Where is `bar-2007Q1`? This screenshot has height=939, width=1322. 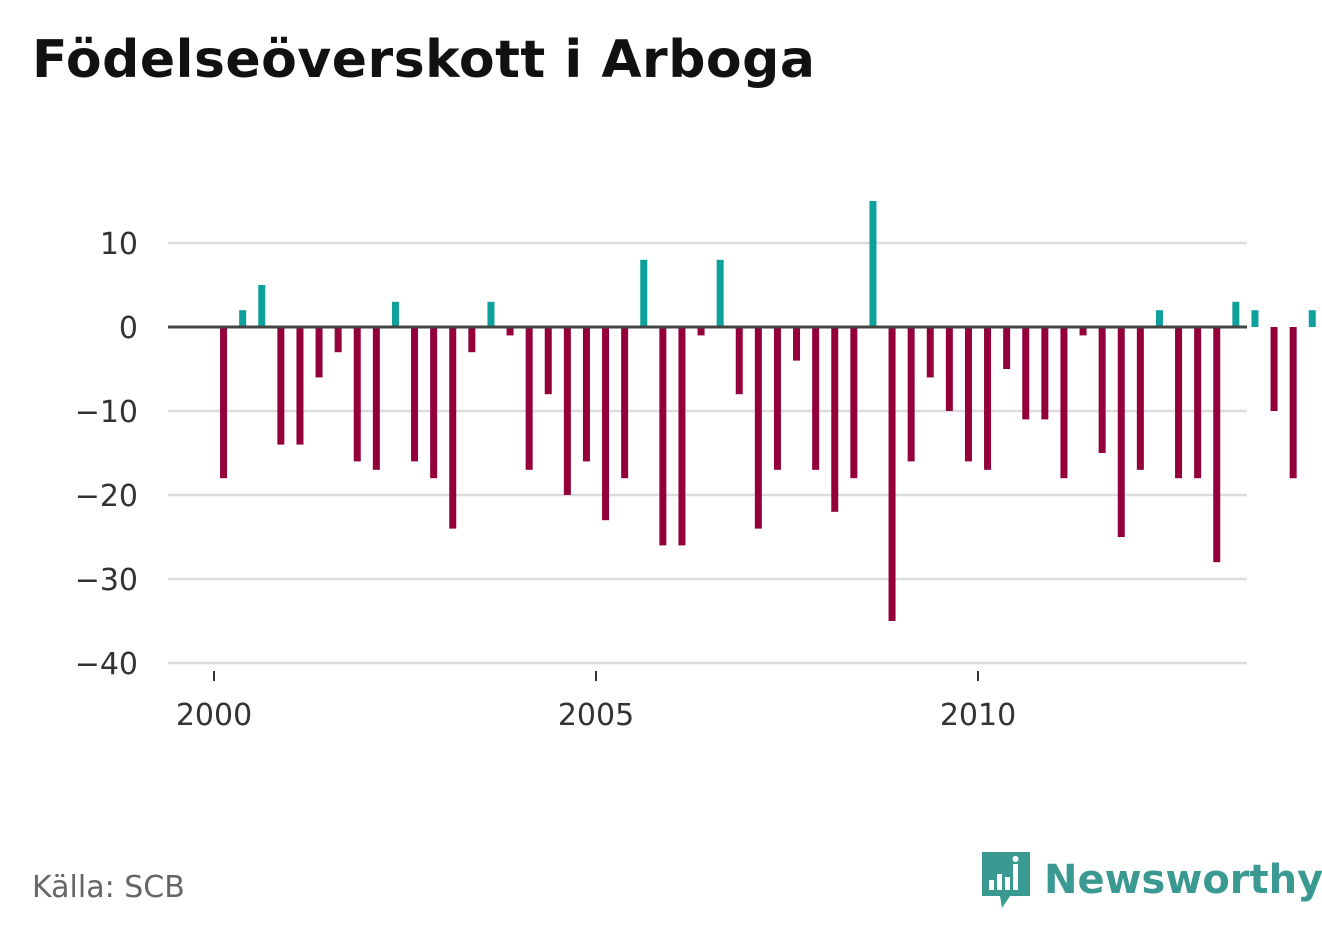
bar-2007Q1 is located at coordinates (758, 428).